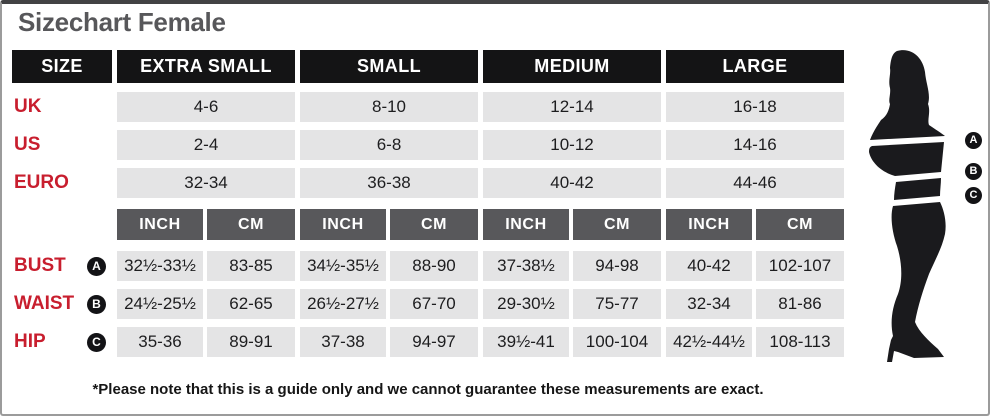 This screenshot has height=416, width=990. I want to click on measure-cell: 40-42, so click(709, 266).